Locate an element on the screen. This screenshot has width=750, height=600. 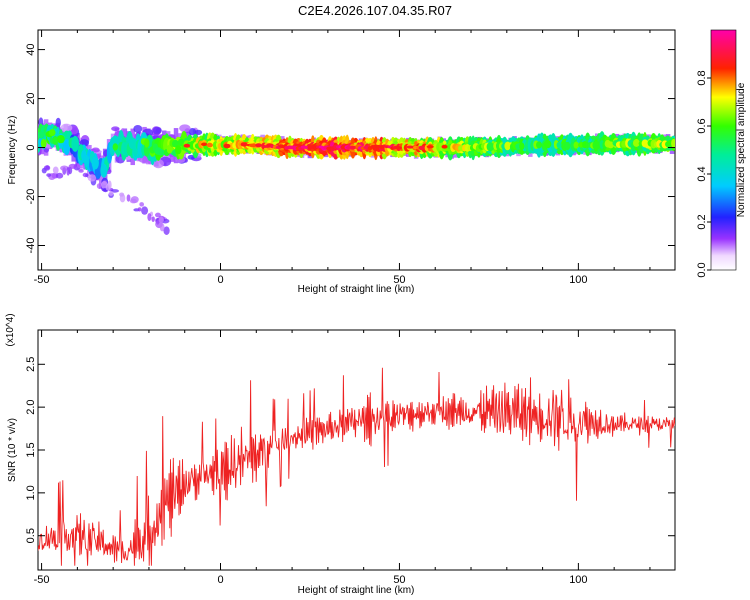
colorbar-tick-label: 0.2 is located at coordinates (702, 221).